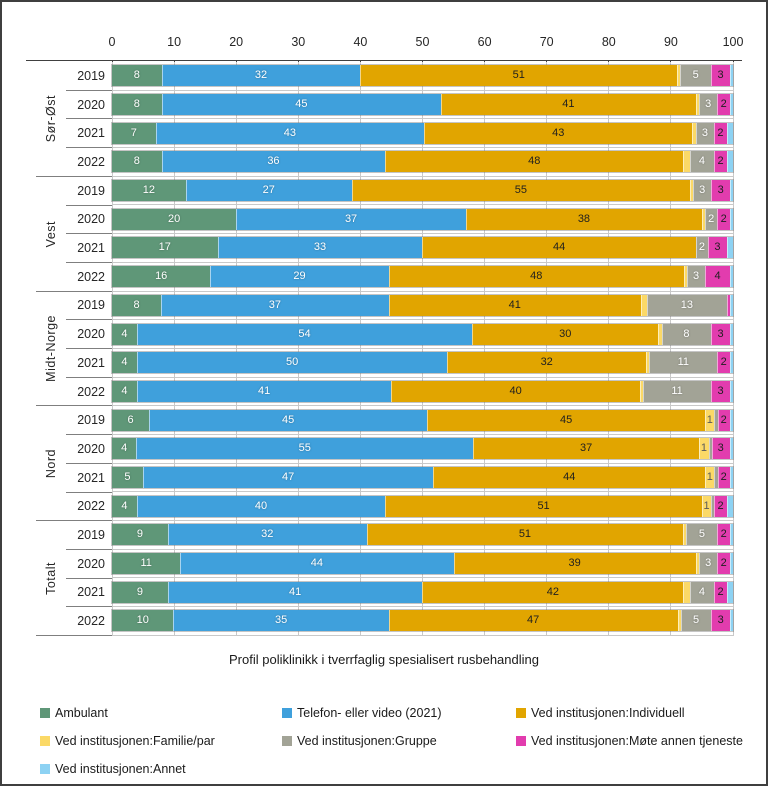 The image size is (768, 786). I want to click on segment-value-label: 1, so click(709, 419).